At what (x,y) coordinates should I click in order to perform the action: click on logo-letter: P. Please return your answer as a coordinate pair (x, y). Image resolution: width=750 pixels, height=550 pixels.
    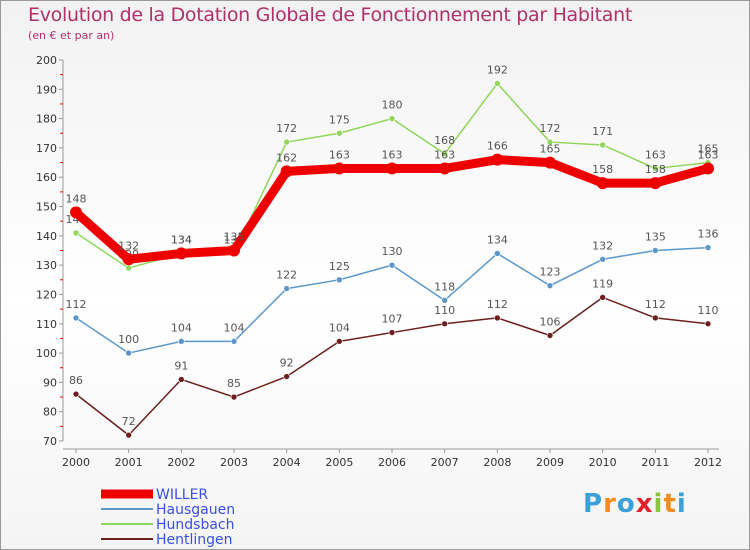
    Looking at the image, I should click on (593, 504).